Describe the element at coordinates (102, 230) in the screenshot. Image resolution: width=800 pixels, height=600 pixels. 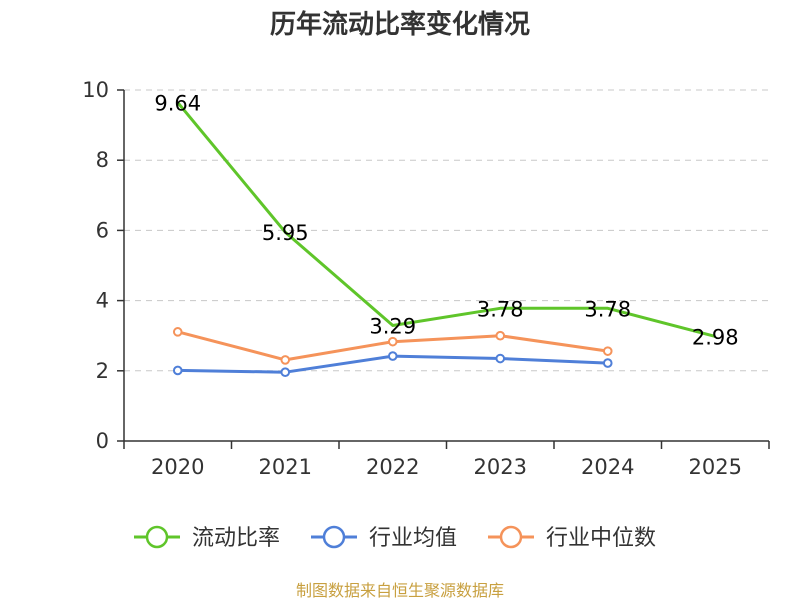
I see `y-tick-label: 6` at that location.